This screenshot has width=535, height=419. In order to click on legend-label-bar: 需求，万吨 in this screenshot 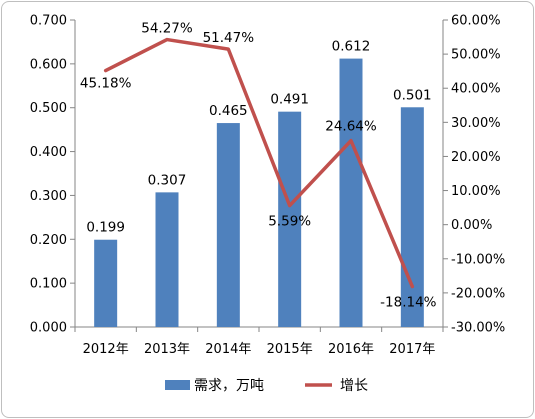, I will do `click(229, 386)`.